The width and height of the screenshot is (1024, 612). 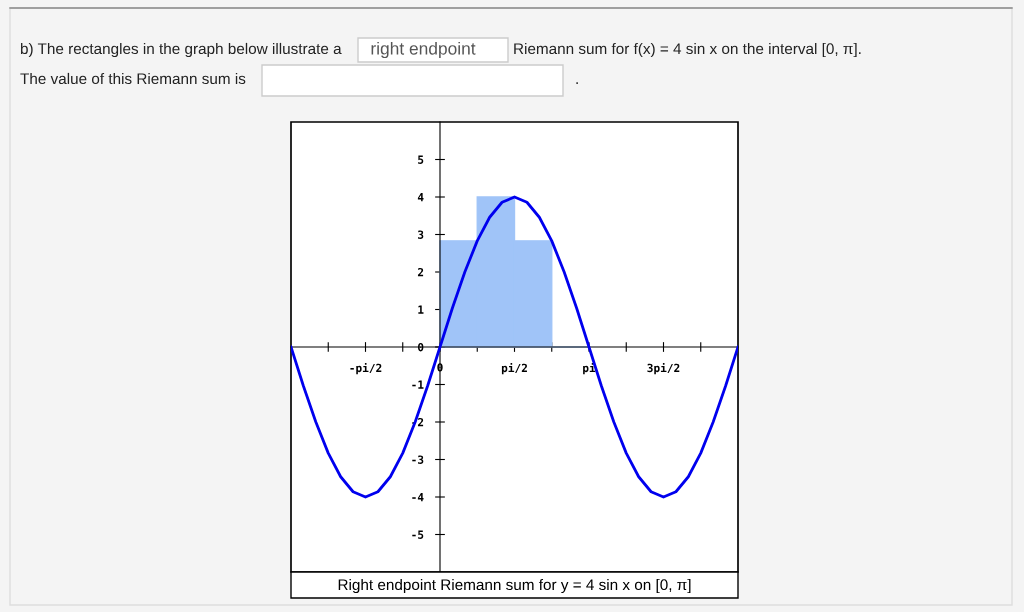 What do you see at coordinates (420, 272) in the screenshot?
I see `y-tick-label: 2` at bounding box center [420, 272].